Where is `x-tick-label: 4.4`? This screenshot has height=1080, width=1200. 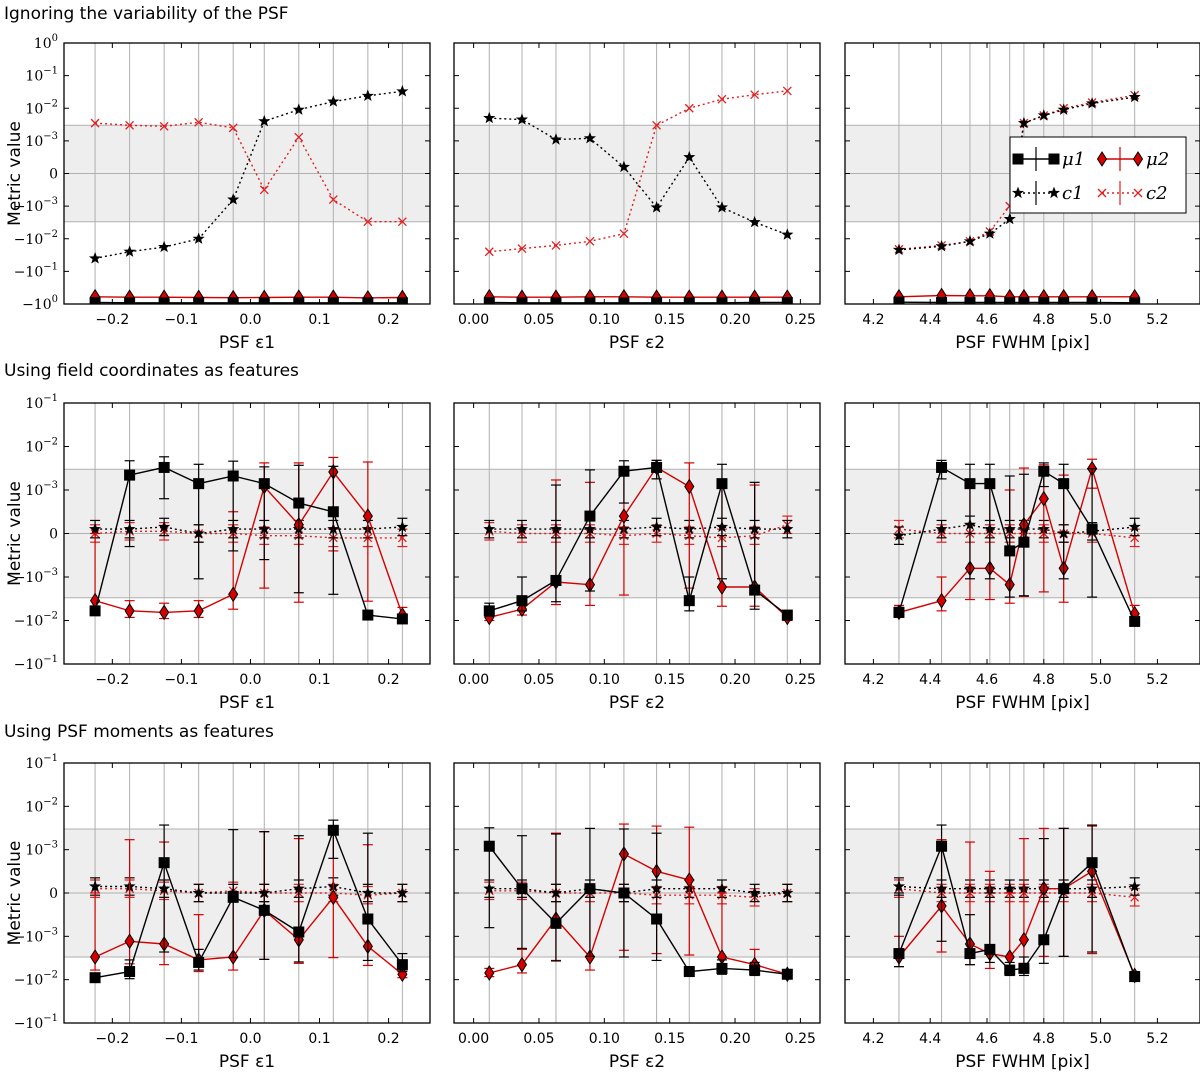
x-tick-label: 4.4 is located at coordinates (930, 320).